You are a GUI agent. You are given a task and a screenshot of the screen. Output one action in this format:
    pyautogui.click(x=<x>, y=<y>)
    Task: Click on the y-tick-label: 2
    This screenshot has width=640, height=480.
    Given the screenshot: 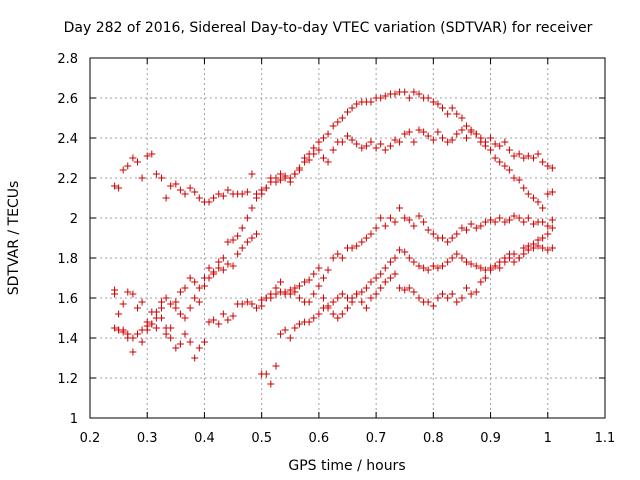 What is the action you would take?
    pyautogui.click(x=74, y=219)
    